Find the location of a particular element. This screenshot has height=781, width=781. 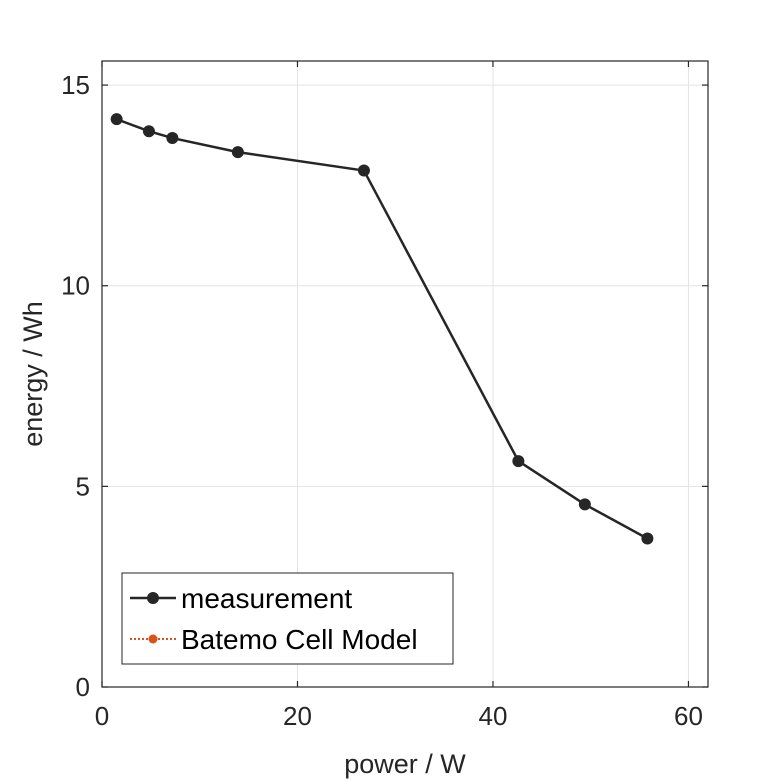

y-tick-label: 10 is located at coordinates (75, 286).